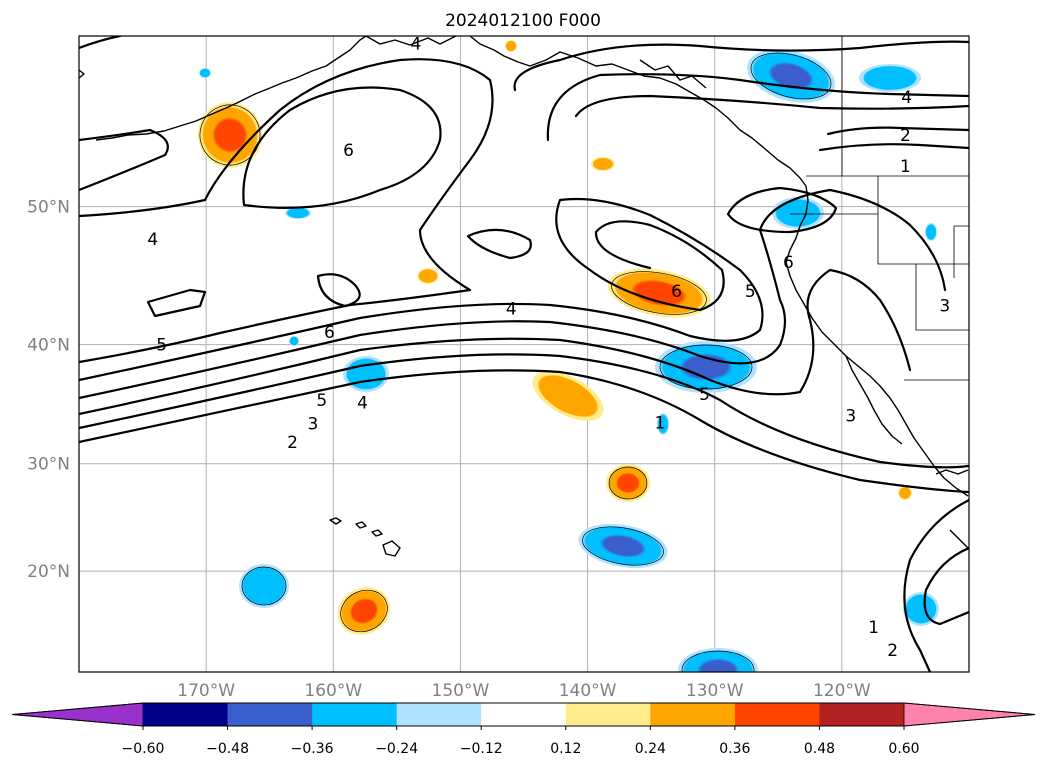 Image resolution: width=1047 pixels, height=765 pixels. What do you see at coordinates (48, 346) in the screenshot?
I see `latitude-label: 40°N` at bounding box center [48, 346].